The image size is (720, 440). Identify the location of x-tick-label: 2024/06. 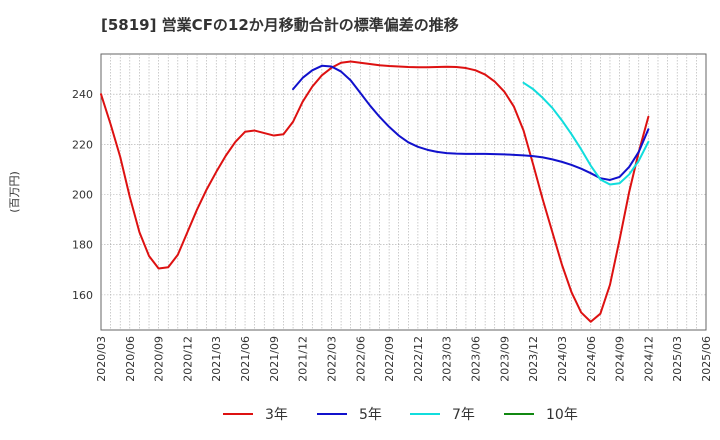
(591, 359).